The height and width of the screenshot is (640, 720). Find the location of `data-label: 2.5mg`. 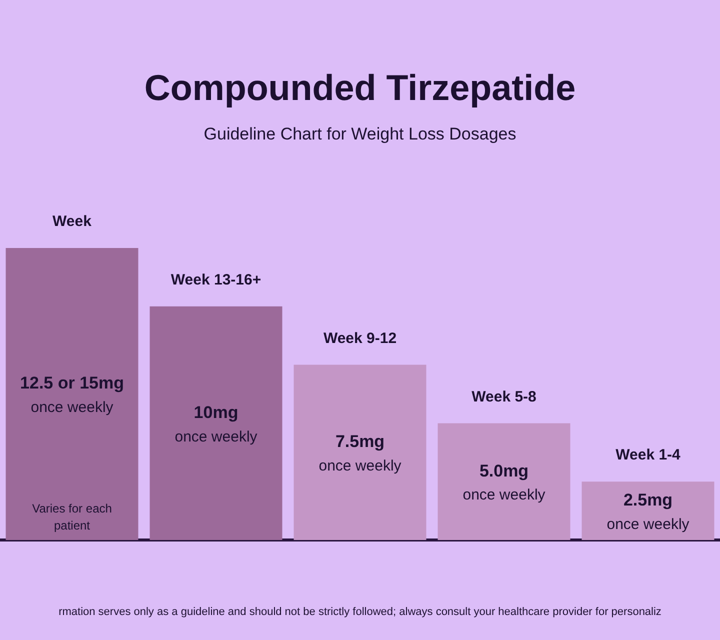

data-label: 2.5mg is located at coordinates (648, 500).